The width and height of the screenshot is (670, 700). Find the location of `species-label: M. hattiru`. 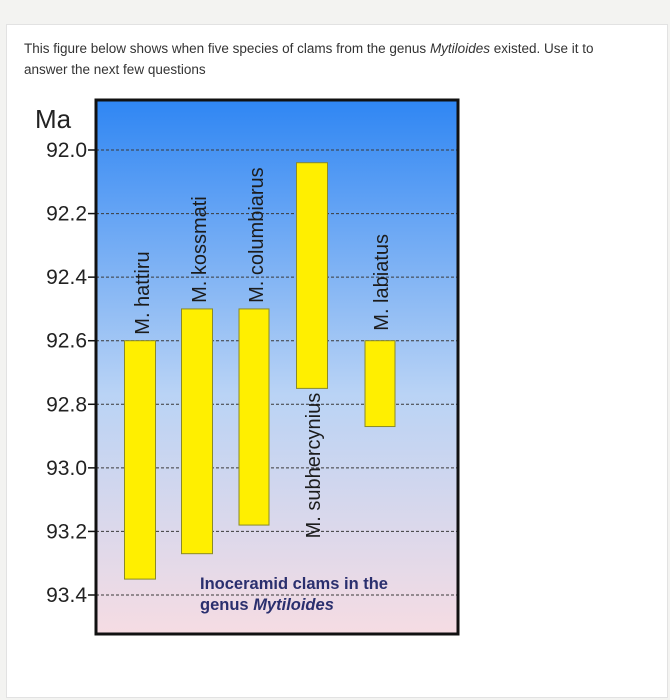

species-label: M. hattiru is located at coordinates (143, 292).